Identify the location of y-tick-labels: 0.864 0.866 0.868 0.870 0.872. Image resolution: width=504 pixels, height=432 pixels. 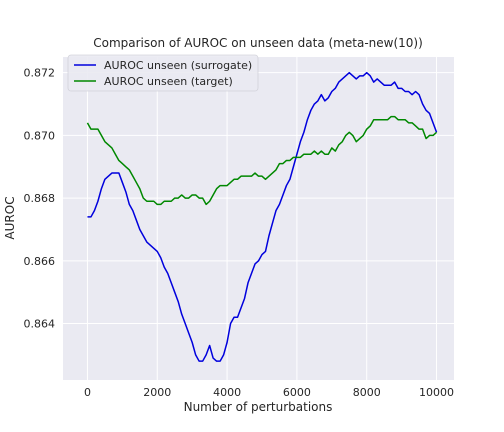
(40, 199).